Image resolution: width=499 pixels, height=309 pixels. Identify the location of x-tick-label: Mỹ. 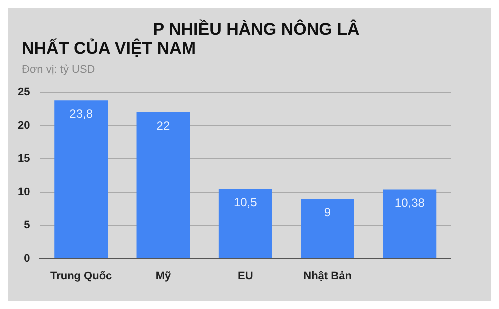
(164, 276).